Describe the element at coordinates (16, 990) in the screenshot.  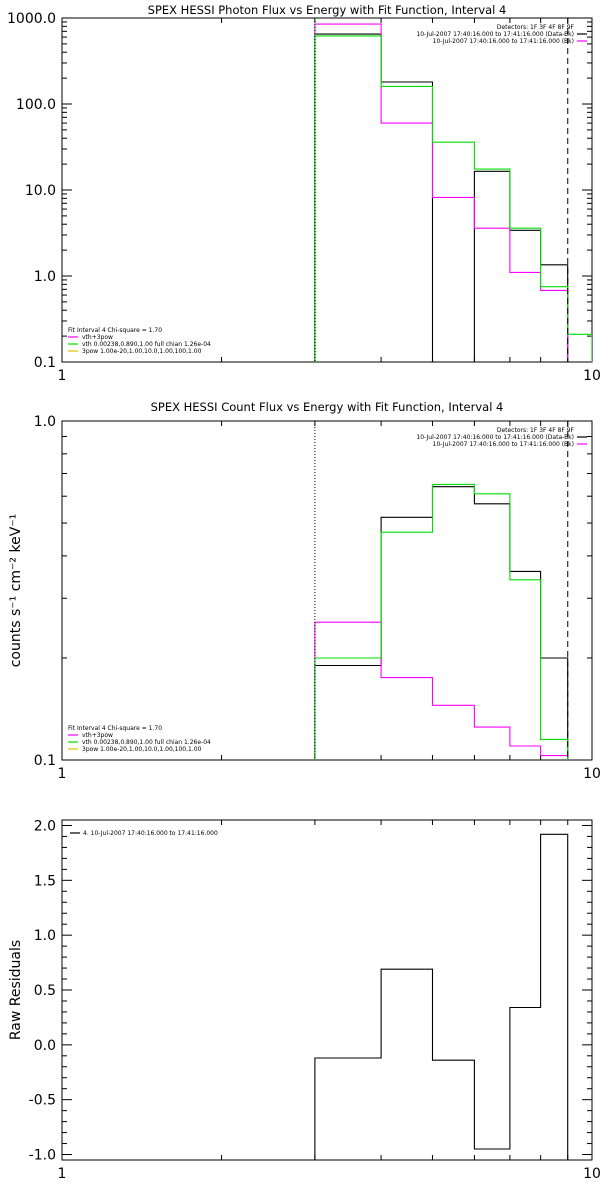
I see `y-axis-label: Raw Residuals` at that location.